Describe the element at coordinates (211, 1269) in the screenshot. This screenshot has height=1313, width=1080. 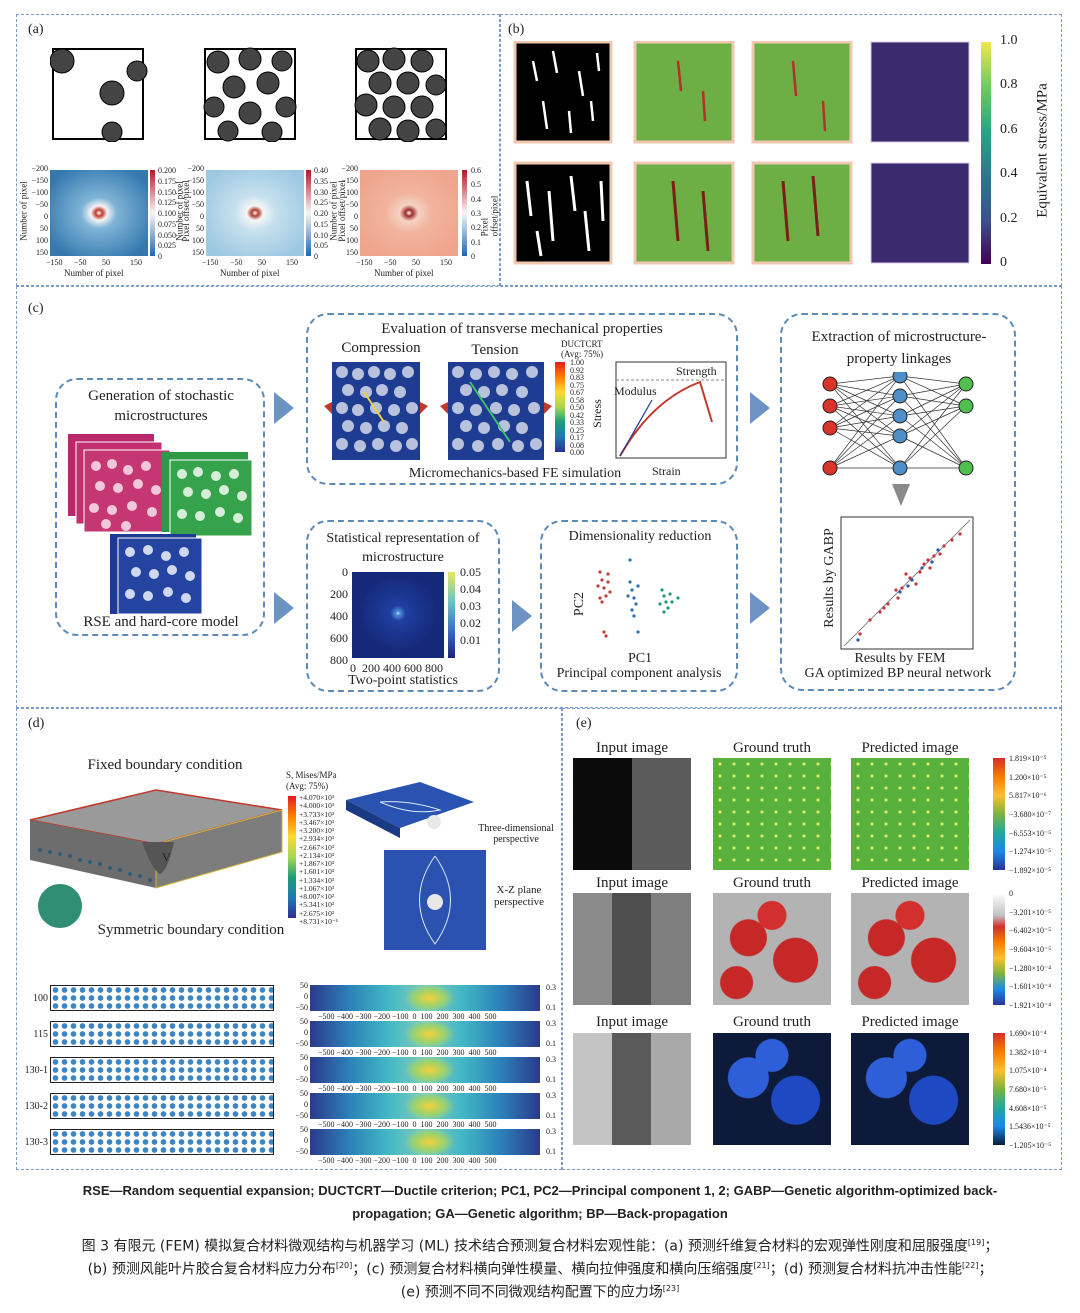
I see `caption-text-2: (b) 预测风能叶片胶合复合材料应力分布` at that location.